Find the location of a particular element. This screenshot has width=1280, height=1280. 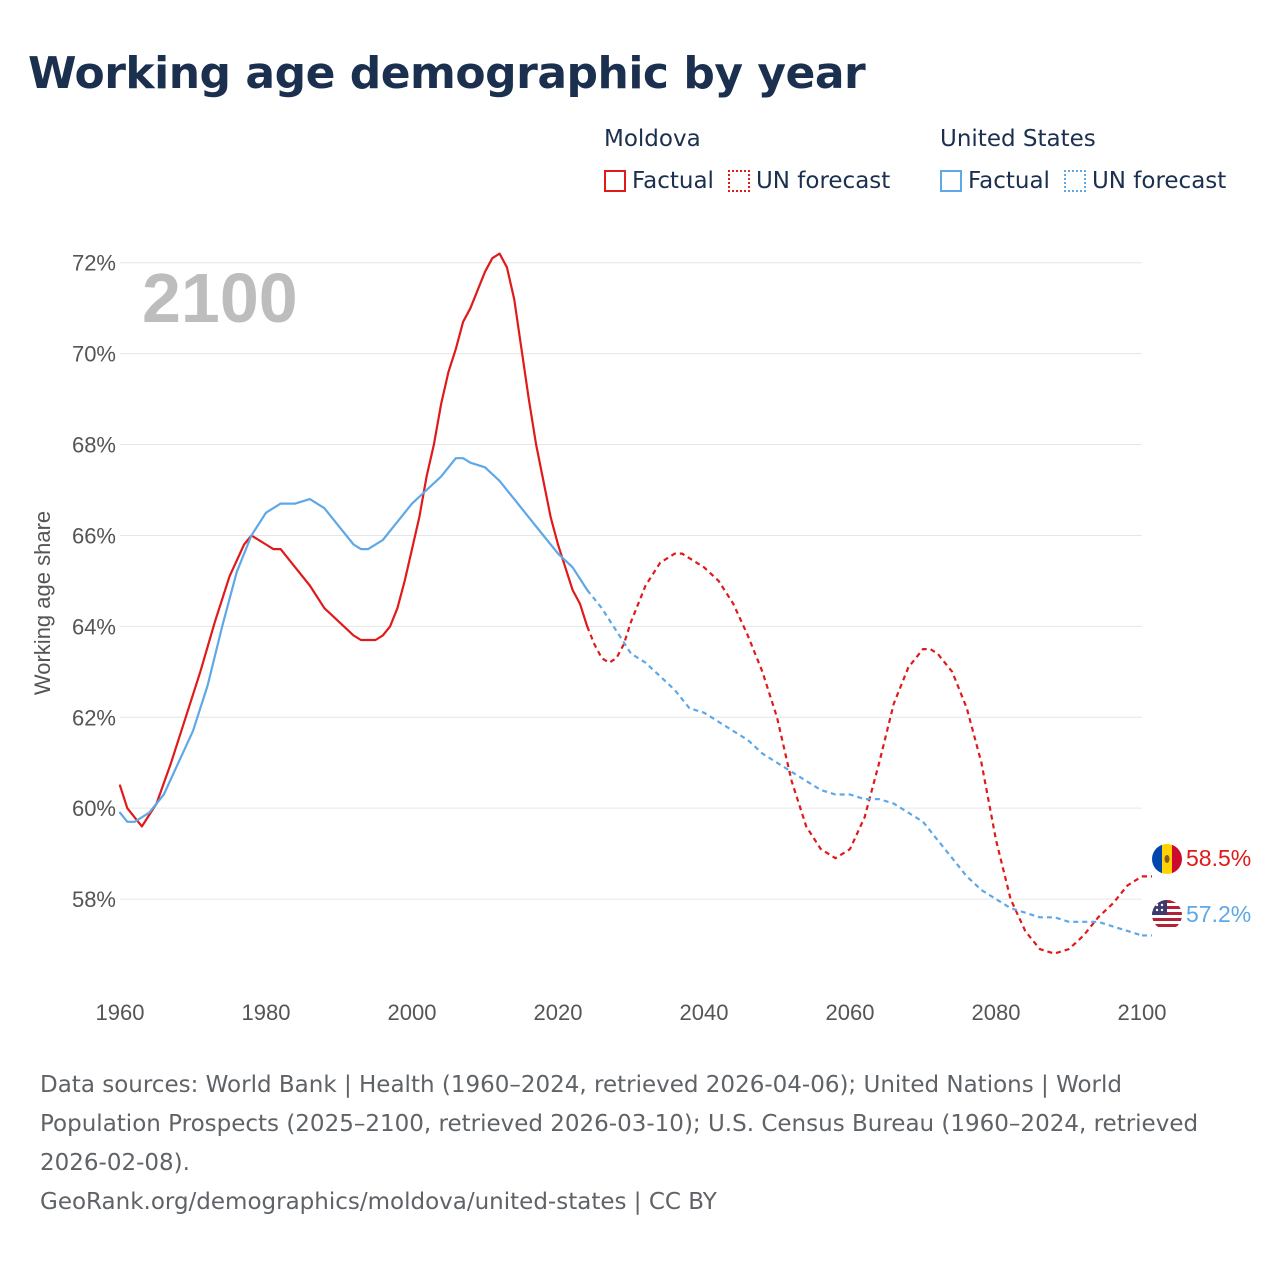

legend-item-us-forecast: UN forecast is located at coordinates (1145, 181).